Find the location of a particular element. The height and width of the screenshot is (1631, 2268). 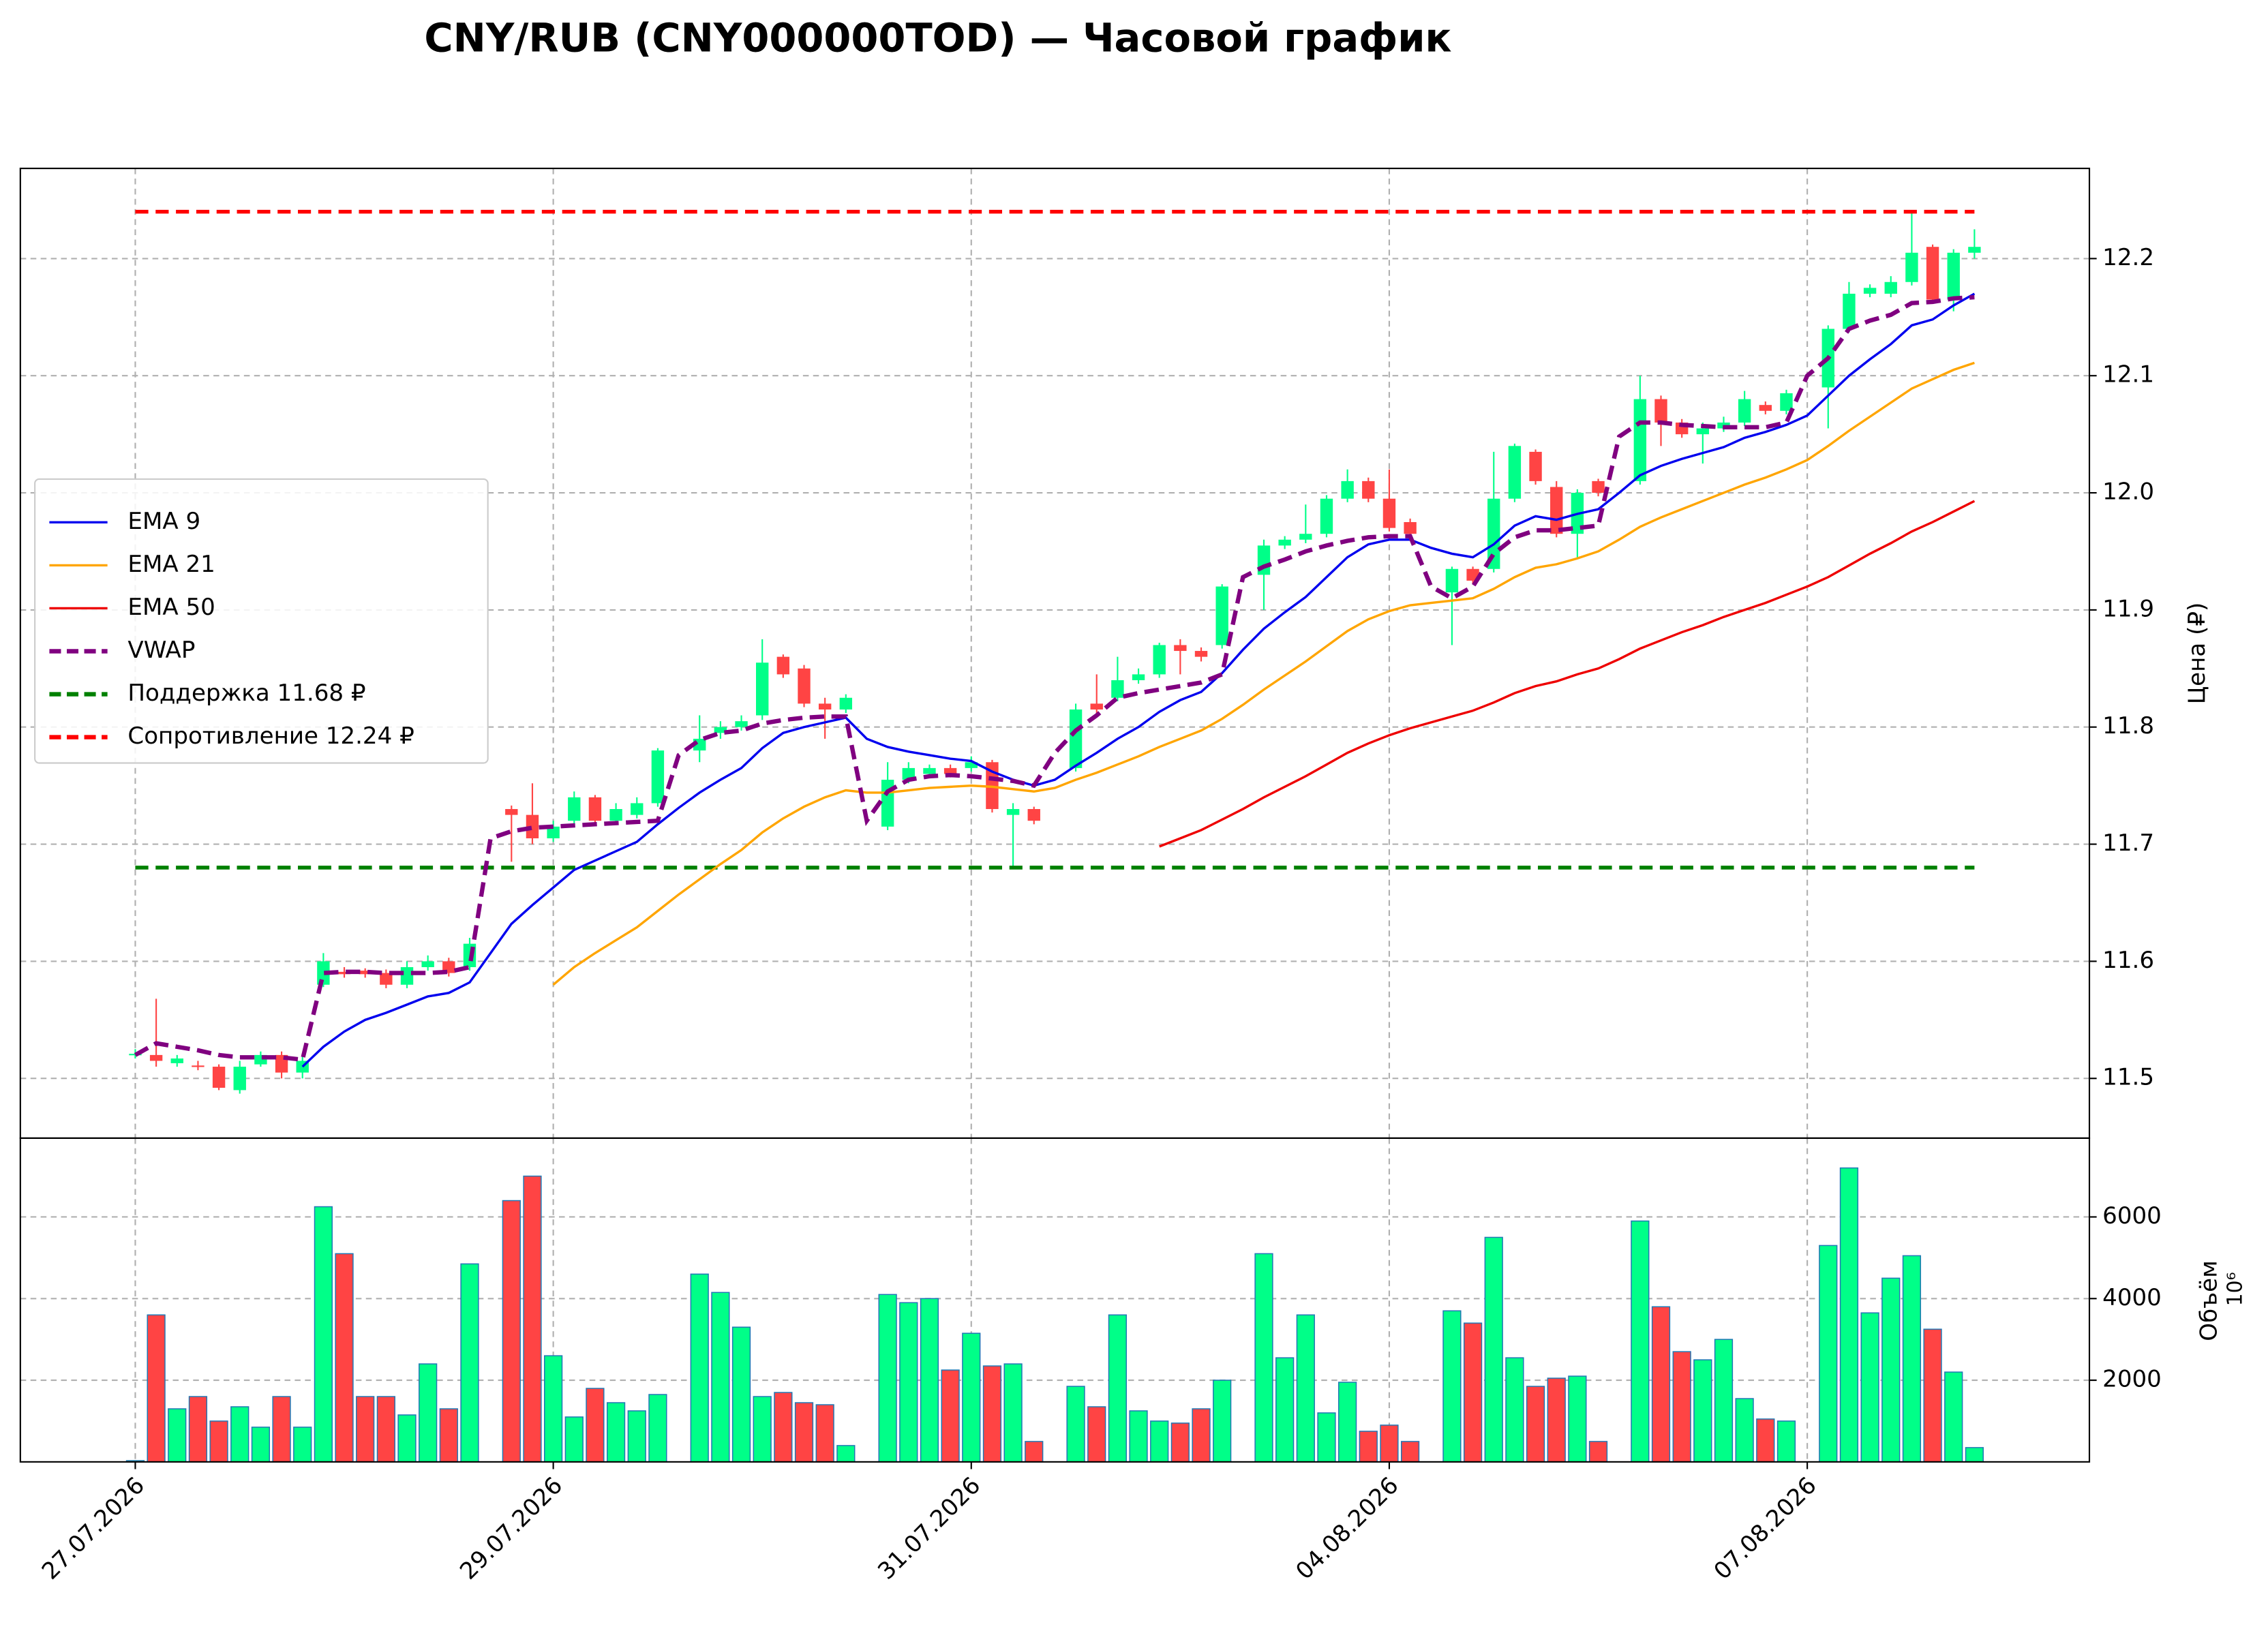

chart-title: CNY/RUB (CNY000000TOD) — Часовой график is located at coordinates (937, 38).